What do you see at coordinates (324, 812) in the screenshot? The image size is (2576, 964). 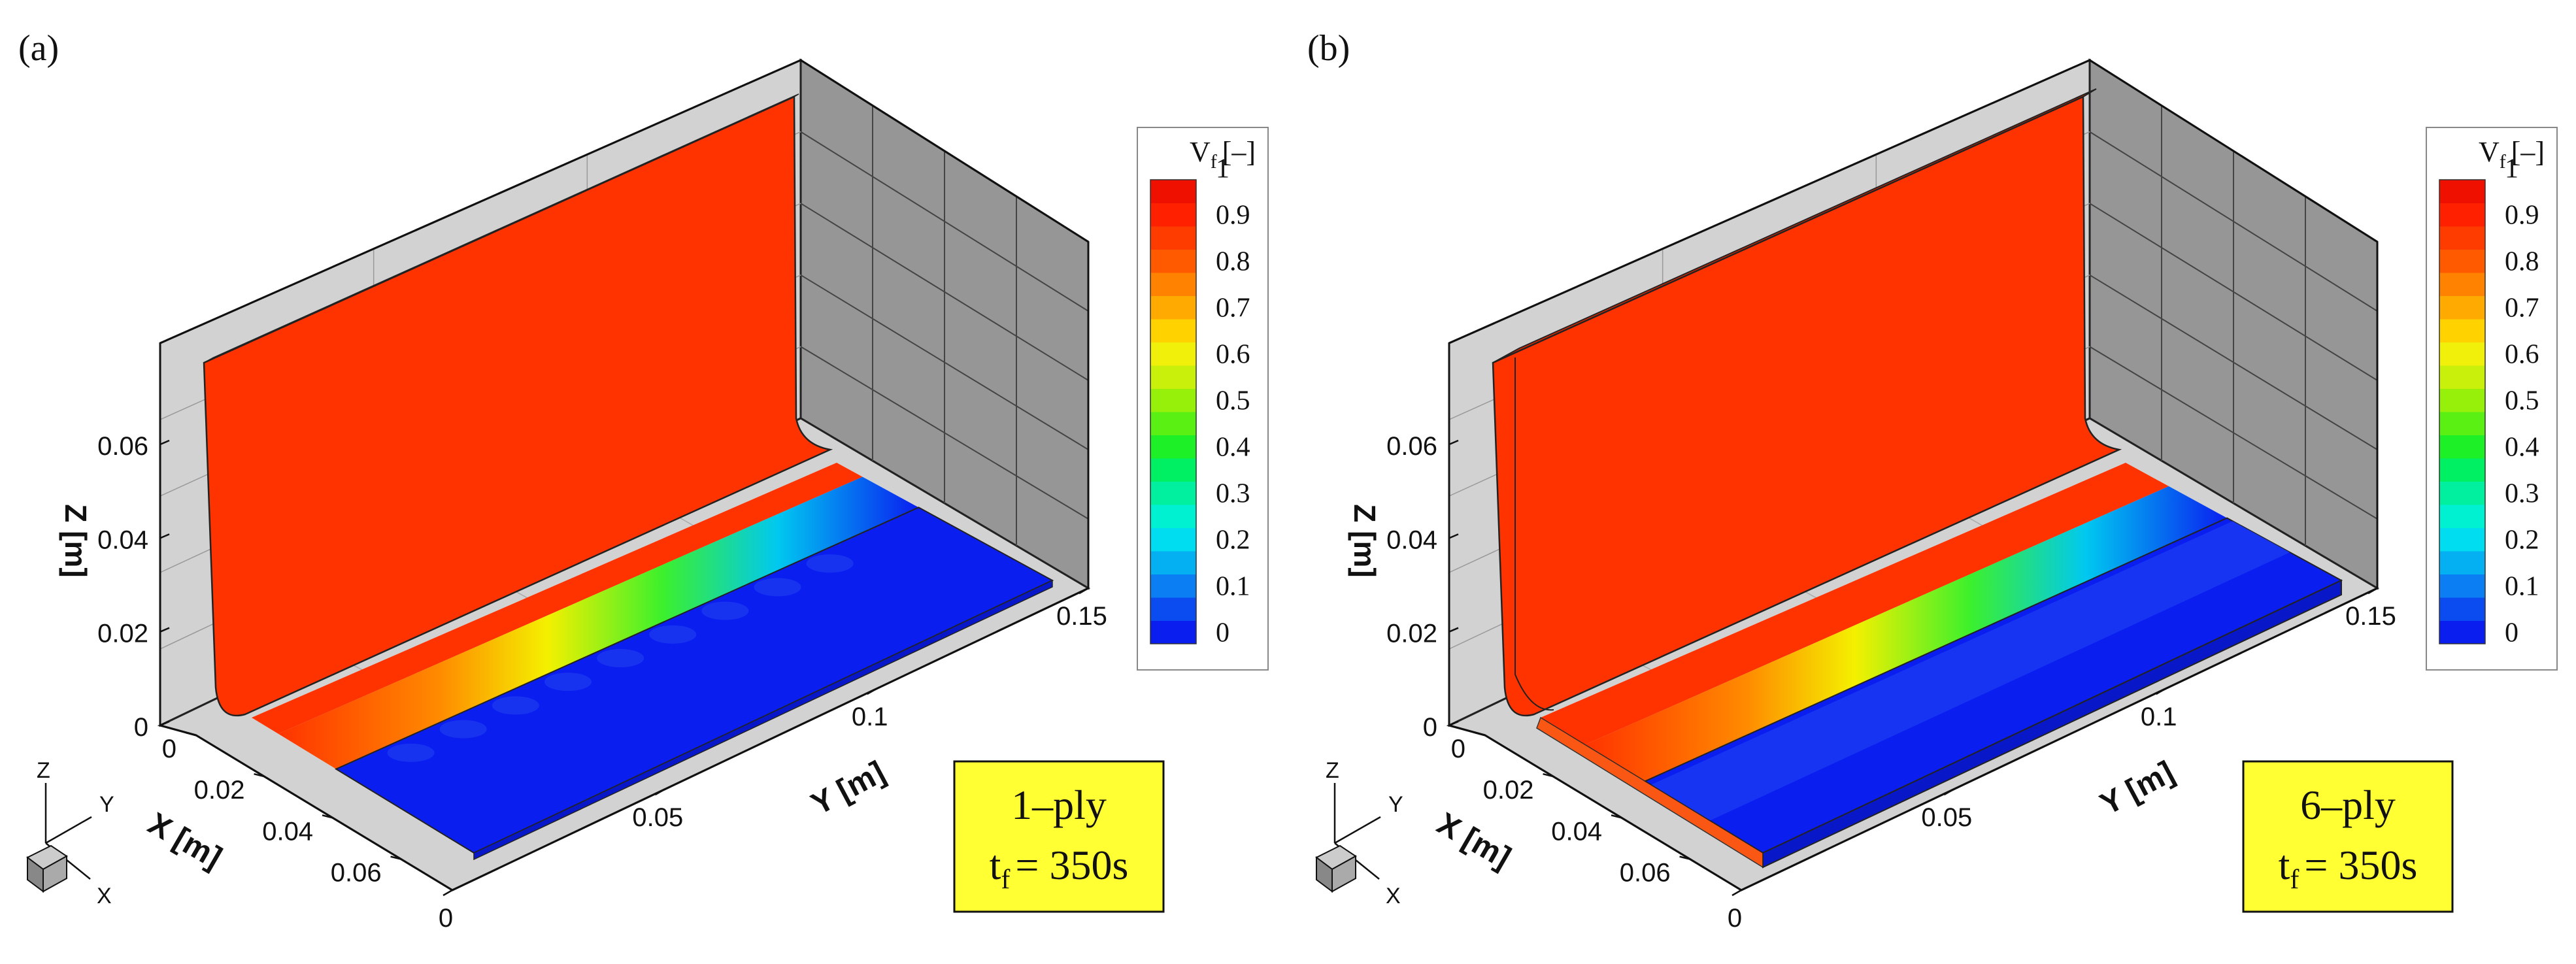 I see `x-axis-line` at bounding box center [324, 812].